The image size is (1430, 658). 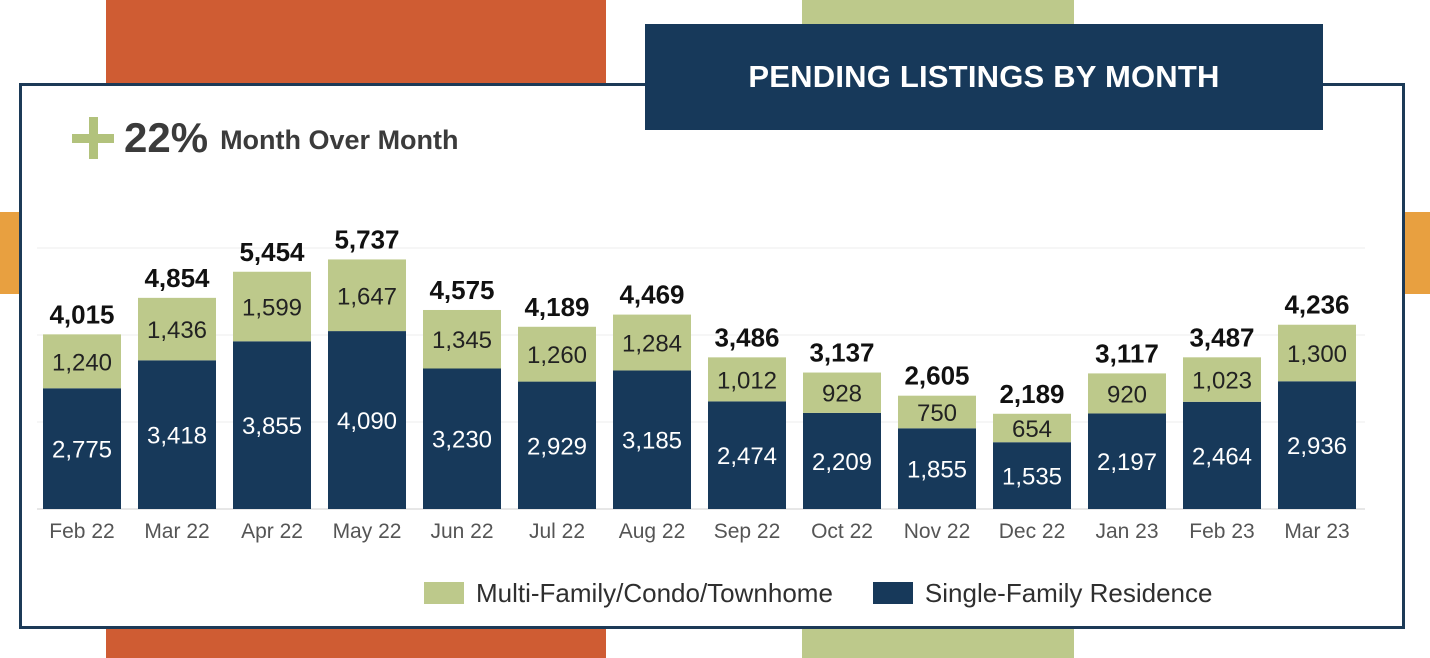 What do you see at coordinates (842, 394) in the screenshot?
I see `label-multi-family-8: 928` at bounding box center [842, 394].